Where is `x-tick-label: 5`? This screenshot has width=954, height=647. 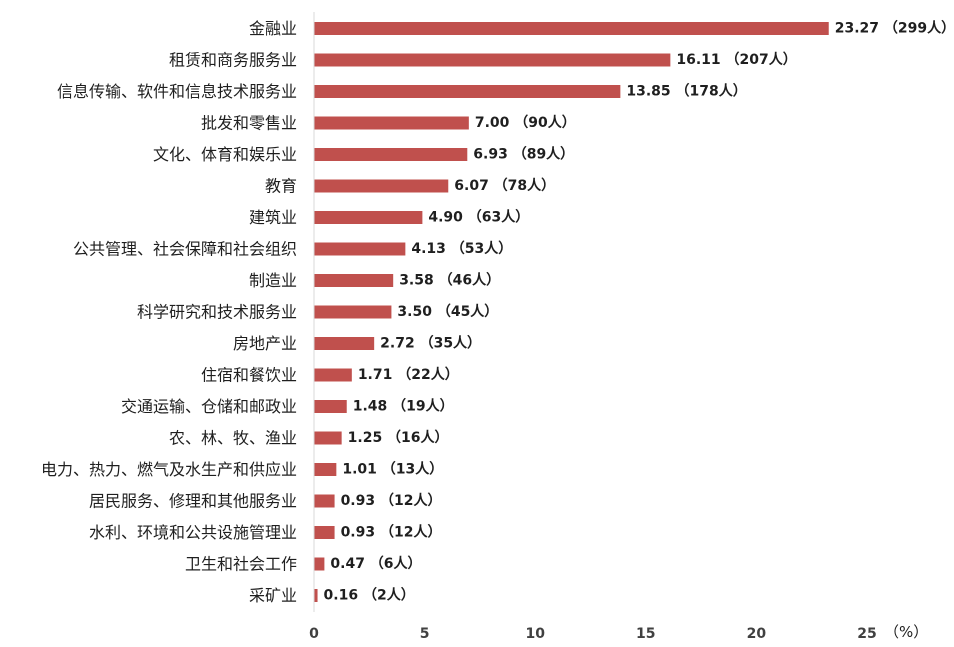
x-tick-label: 5 is located at coordinates (425, 634).